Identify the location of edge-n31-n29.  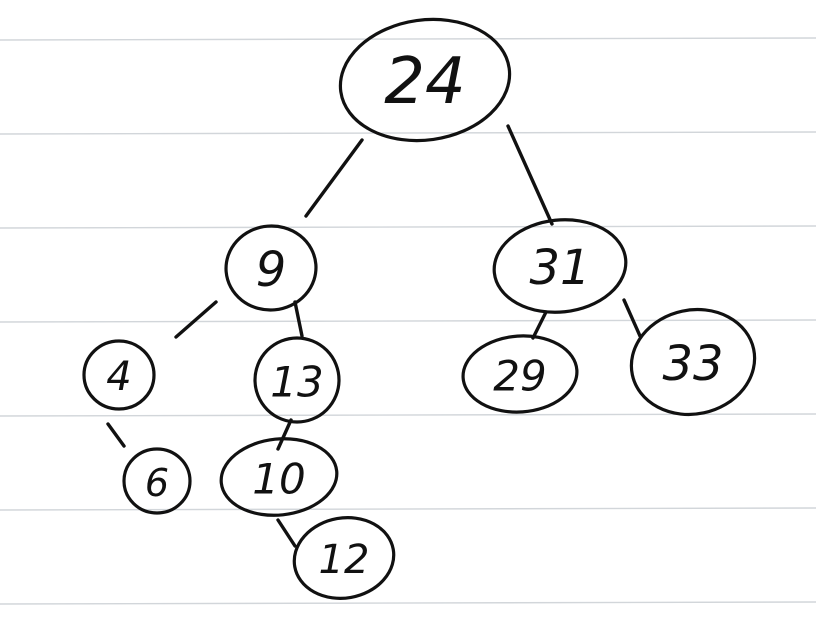
(539, 325).